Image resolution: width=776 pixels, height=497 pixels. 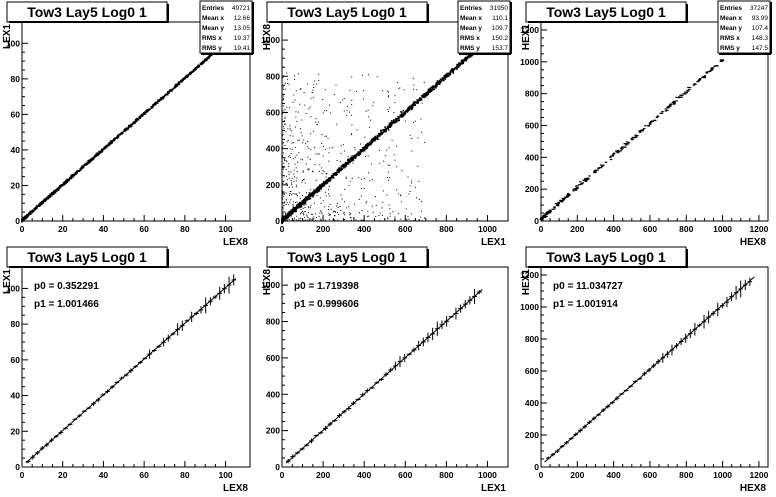 I want to click on y-tick-label: 200, so click(x=273, y=431).